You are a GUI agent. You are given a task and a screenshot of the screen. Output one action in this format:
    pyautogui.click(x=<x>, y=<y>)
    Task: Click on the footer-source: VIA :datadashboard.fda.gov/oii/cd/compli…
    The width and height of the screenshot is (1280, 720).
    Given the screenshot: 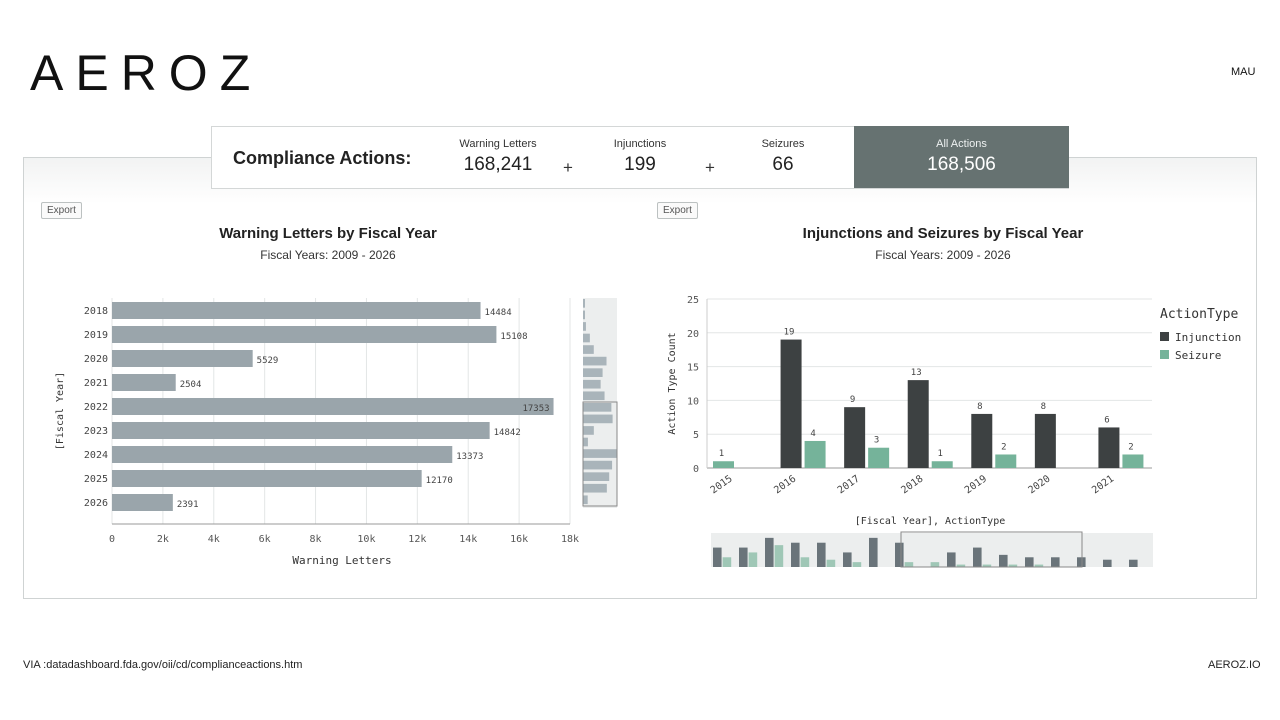 What is the action you would take?
    pyautogui.click(x=163, y=665)
    